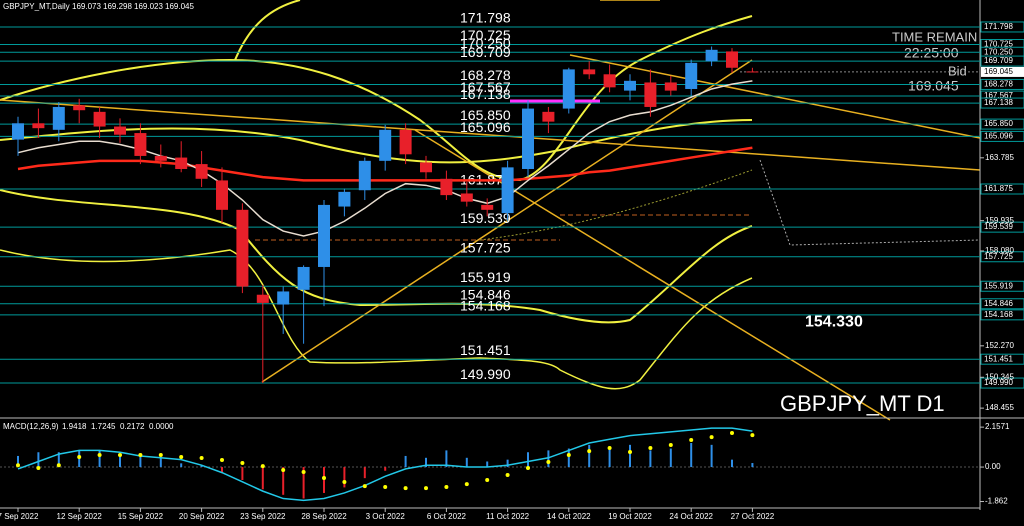 This screenshot has height=526, width=1024. Describe the element at coordinates (485, 350) in the screenshot. I see `level-label: 151.451` at that location.